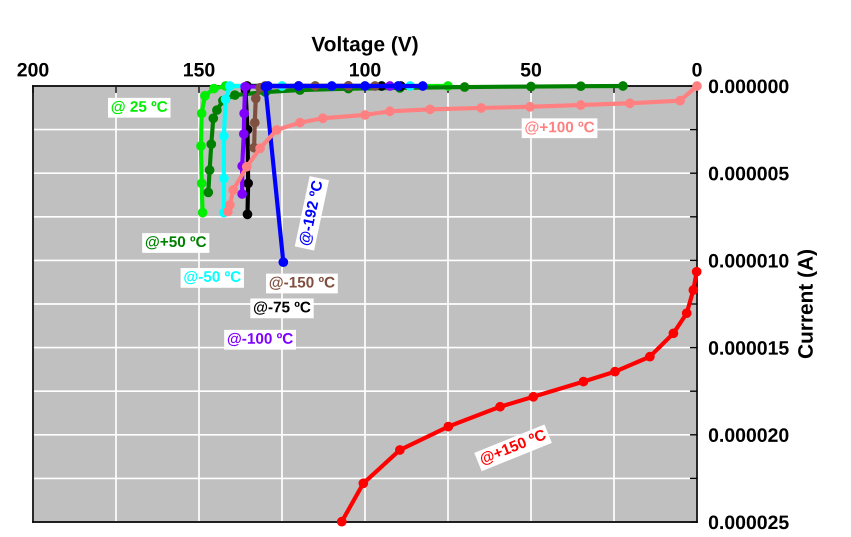  I want to click on y-axis-title: Current (A), so click(807, 304).